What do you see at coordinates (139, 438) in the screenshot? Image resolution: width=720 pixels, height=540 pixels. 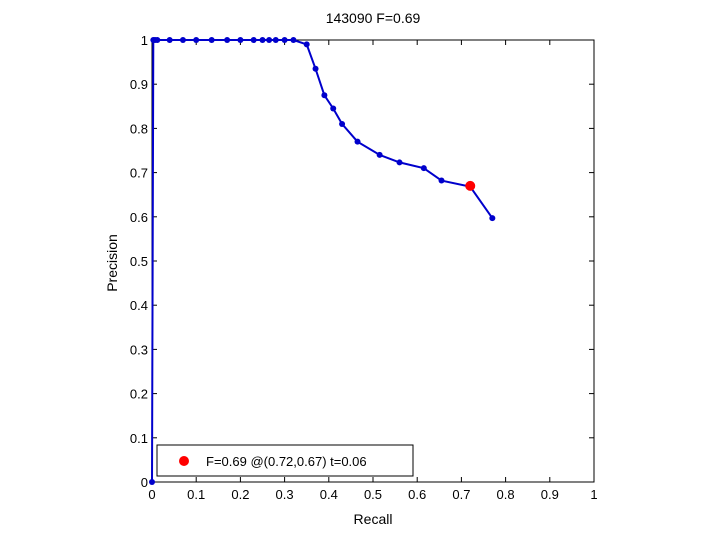 I see `y-tick-label: 0.1` at bounding box center [139, 438].